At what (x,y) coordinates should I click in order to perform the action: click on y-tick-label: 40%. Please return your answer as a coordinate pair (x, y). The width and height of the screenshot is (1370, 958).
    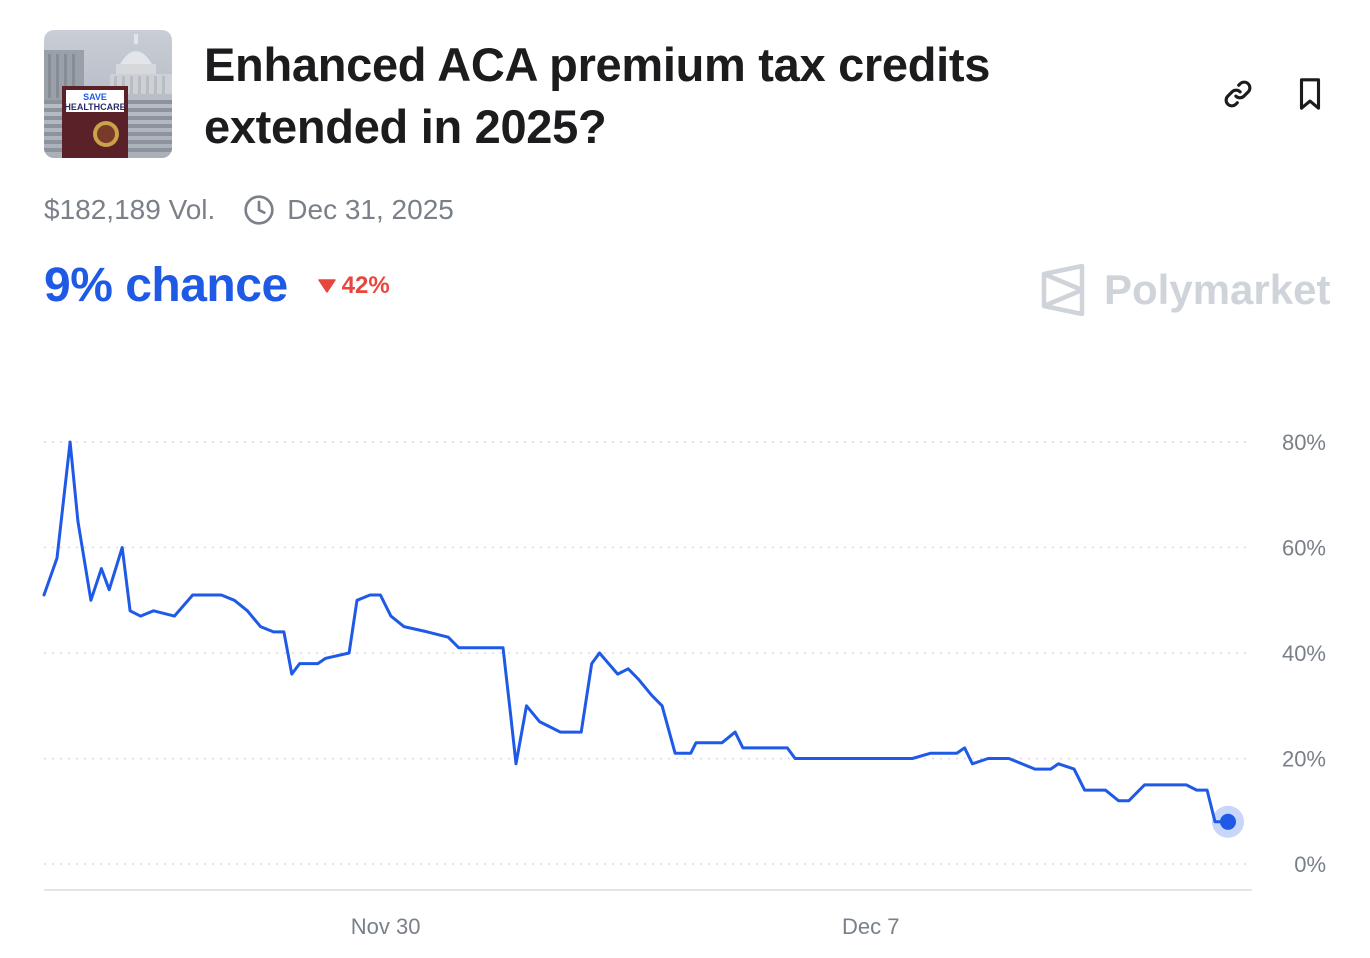
    Looking at the image, I should click on (1304, 653).